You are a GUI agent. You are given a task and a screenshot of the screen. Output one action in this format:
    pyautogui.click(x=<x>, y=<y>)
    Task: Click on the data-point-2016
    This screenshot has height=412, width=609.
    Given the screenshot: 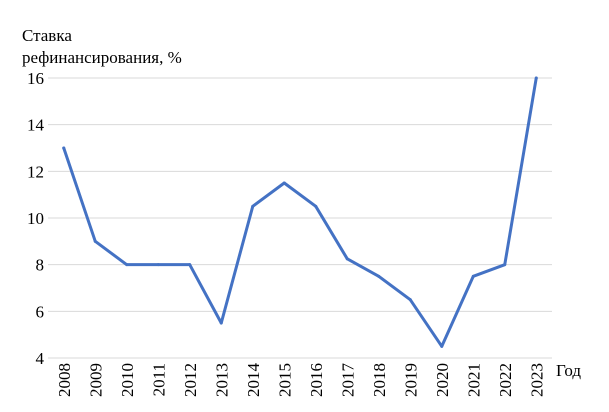 What is the action you would take?
    pyautogui.click(x=316, y=206)
    